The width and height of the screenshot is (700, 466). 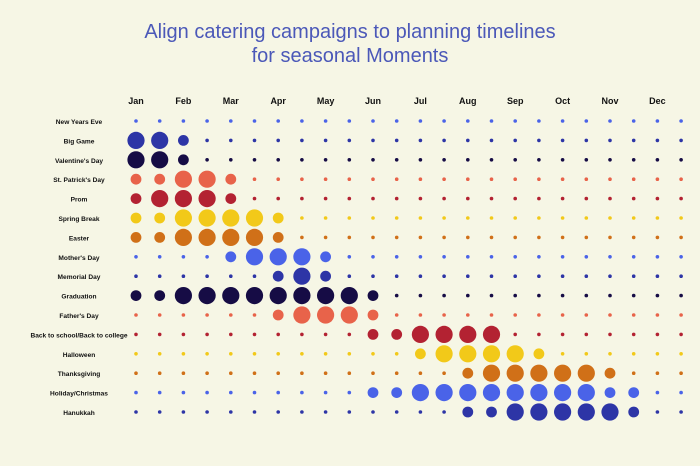 I want to click on row-label: Hanukkah, so click(x=79, y=413).